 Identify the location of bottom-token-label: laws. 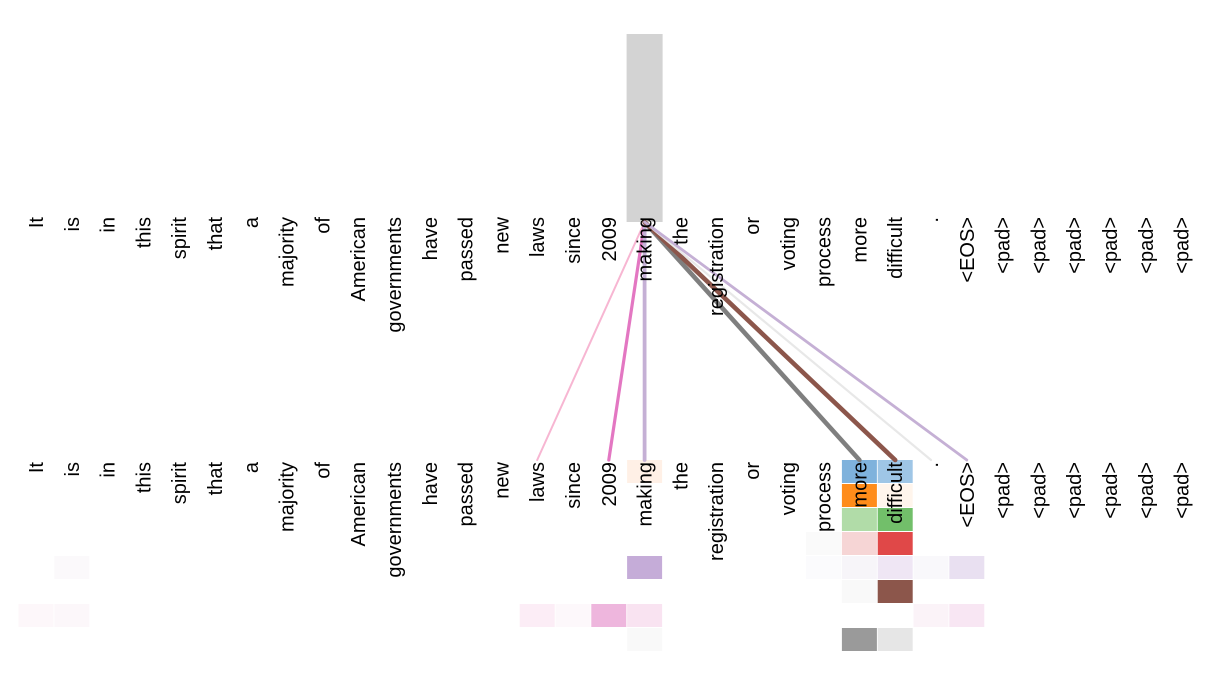
(538, 482).